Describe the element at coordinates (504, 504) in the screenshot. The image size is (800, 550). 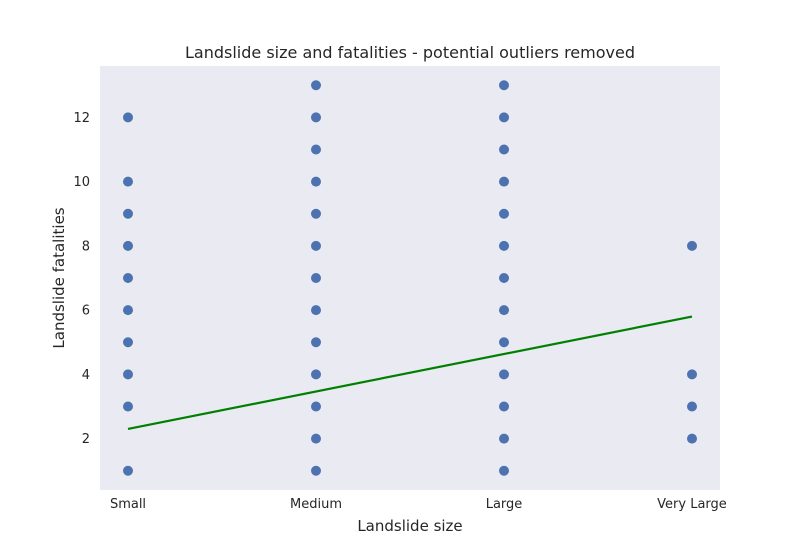
I see `x-tick-label: Large` at that location.